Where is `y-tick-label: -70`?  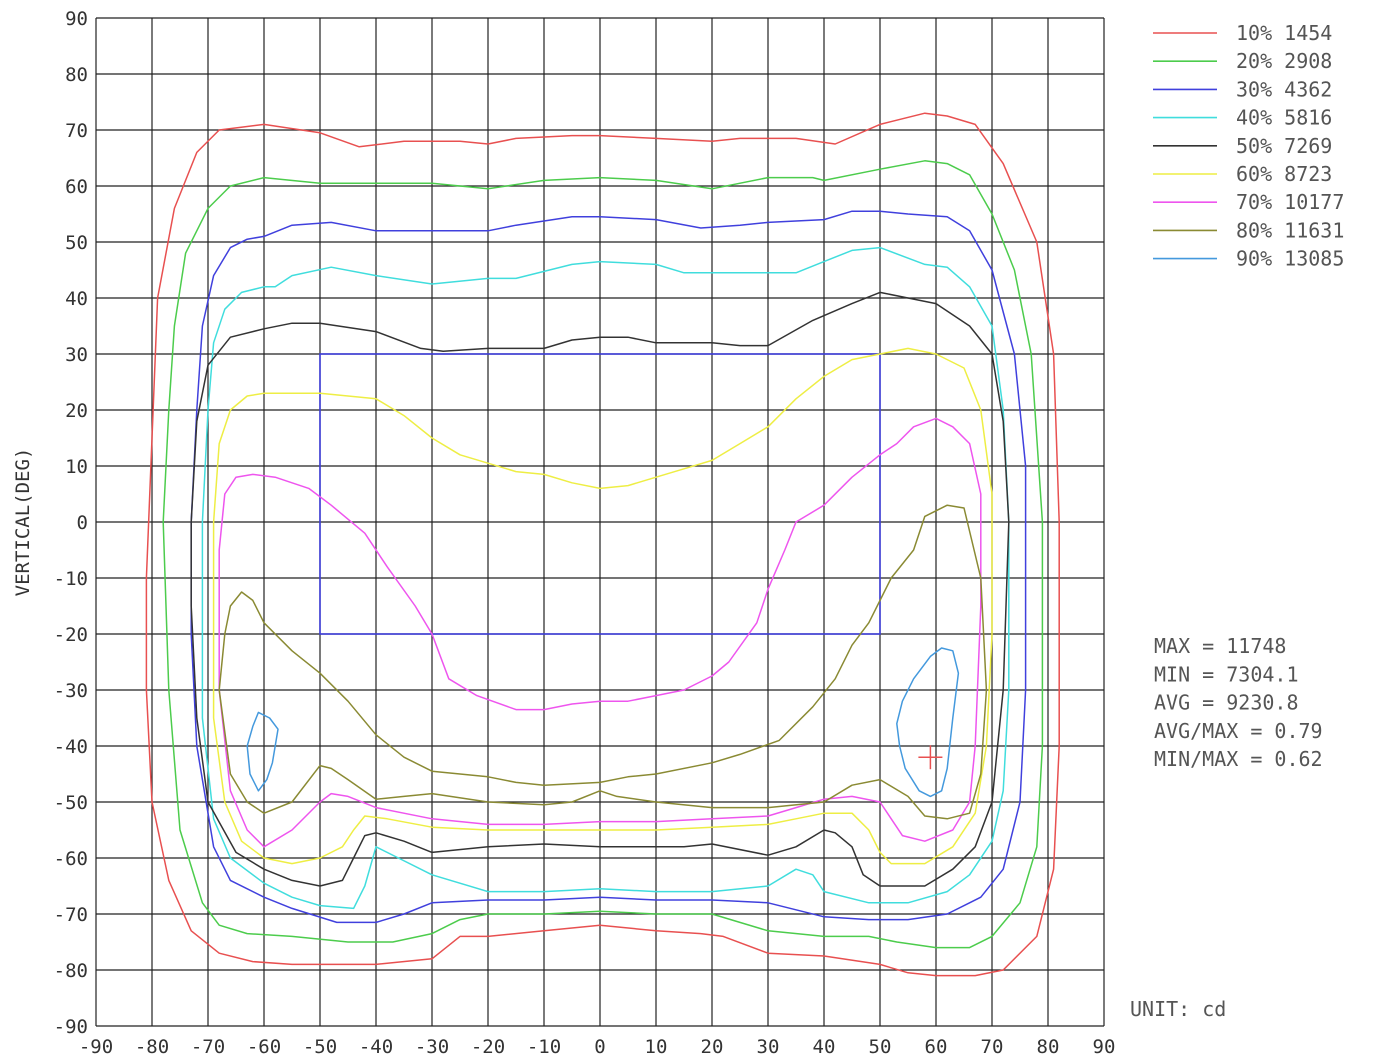 y-tick-label: -70 is located at coordinates (71, 915).